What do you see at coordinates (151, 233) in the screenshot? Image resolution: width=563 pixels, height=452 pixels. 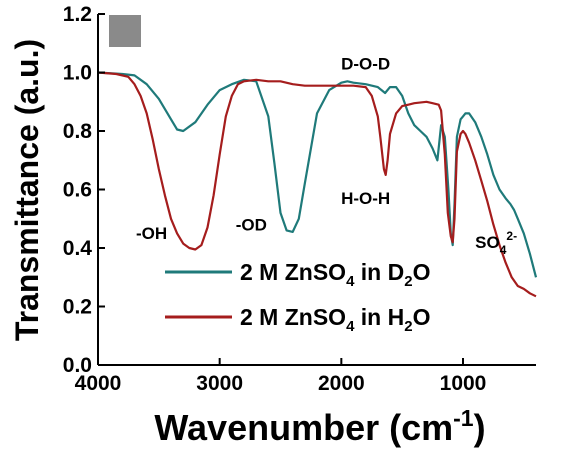 I see `annotation-label: -OH` at bounding box center [151, 233].